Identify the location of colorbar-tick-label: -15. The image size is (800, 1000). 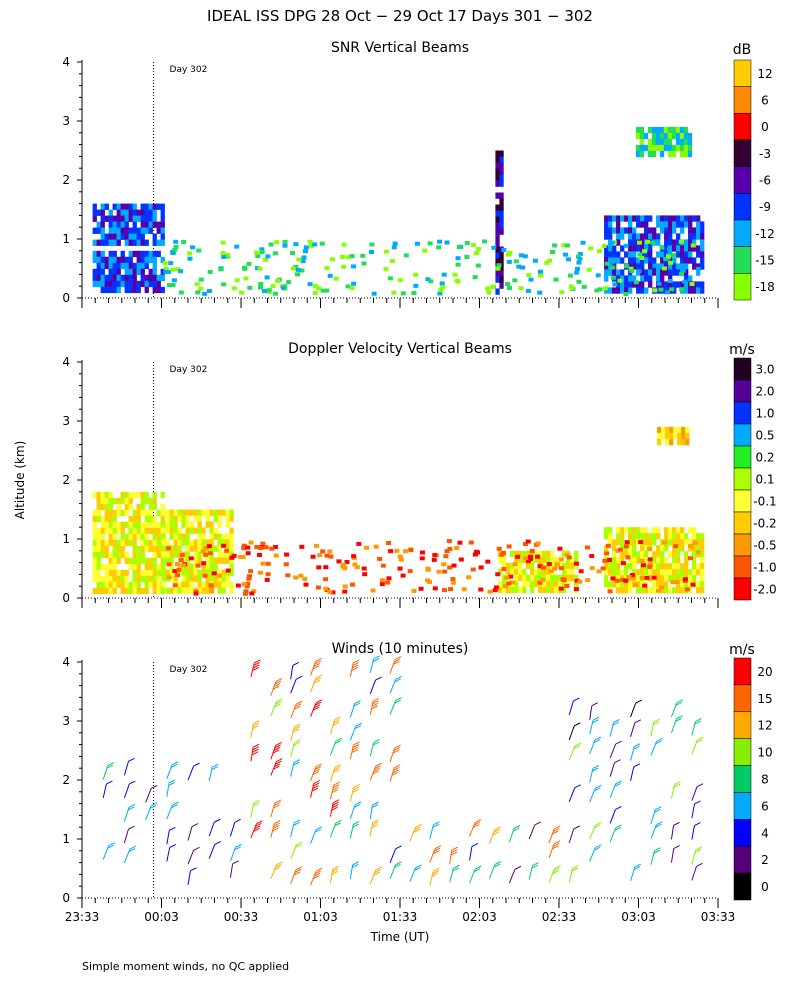
(765, 261).